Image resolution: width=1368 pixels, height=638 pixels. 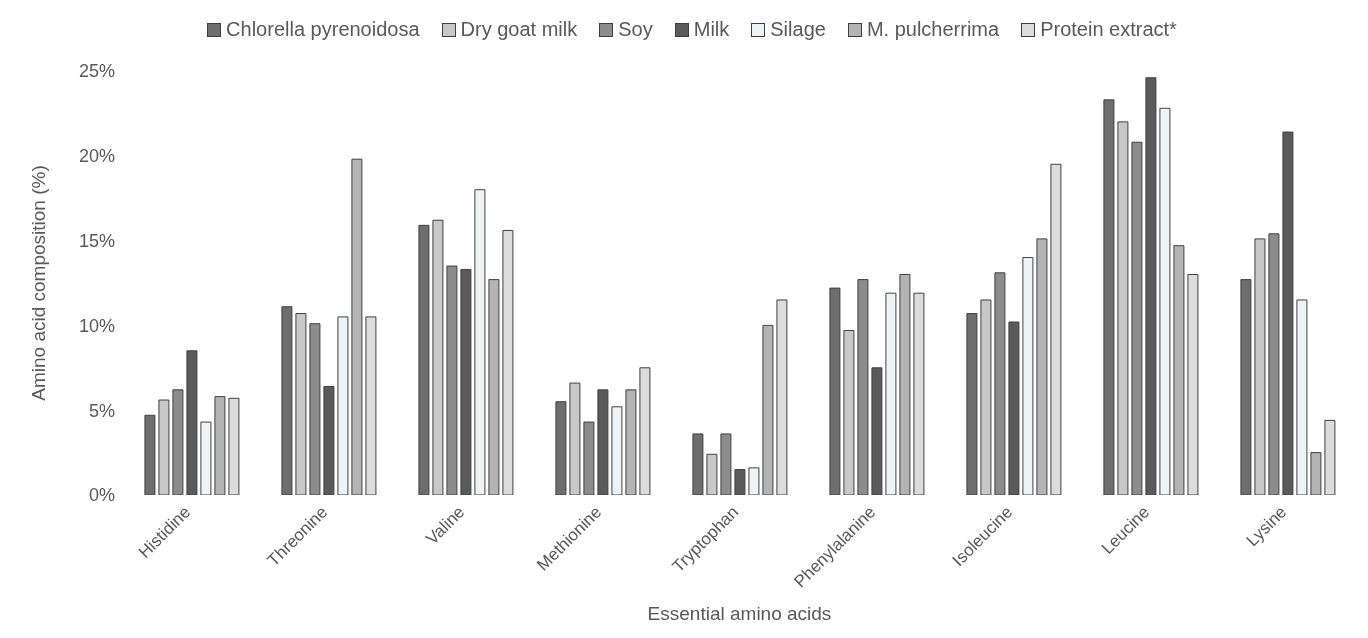 I want to click on y-tick-label: 15%, so click(x=96, y=240).